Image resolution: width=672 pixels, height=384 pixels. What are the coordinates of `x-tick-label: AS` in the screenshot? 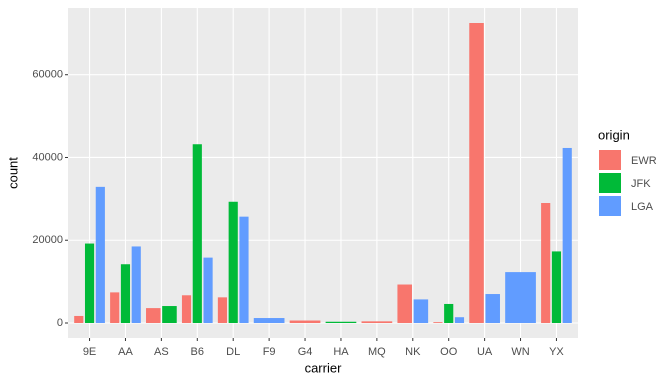 It's located at (161, 352).